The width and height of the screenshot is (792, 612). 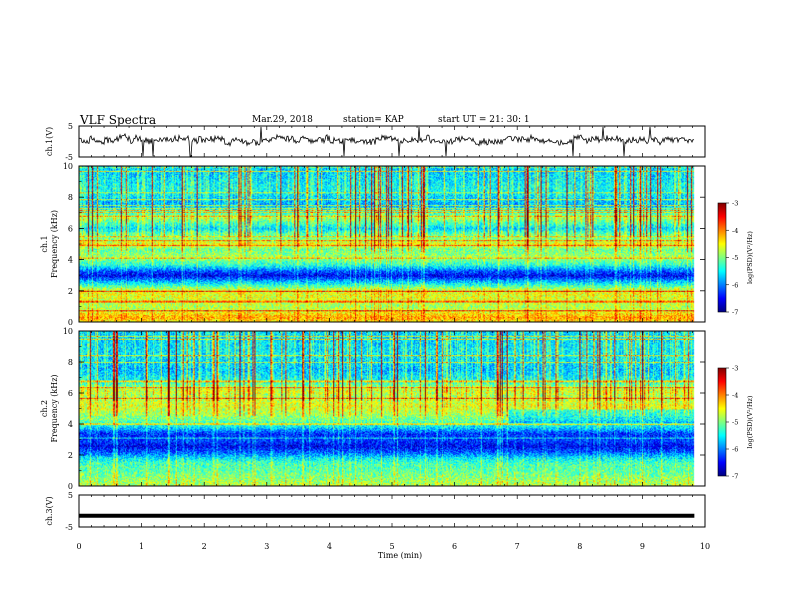 What do you see at coordinates (70, 126) in the screenshot?
I see `ch1-waveform-ytick-label: 5` at bounding box center [70, 126].